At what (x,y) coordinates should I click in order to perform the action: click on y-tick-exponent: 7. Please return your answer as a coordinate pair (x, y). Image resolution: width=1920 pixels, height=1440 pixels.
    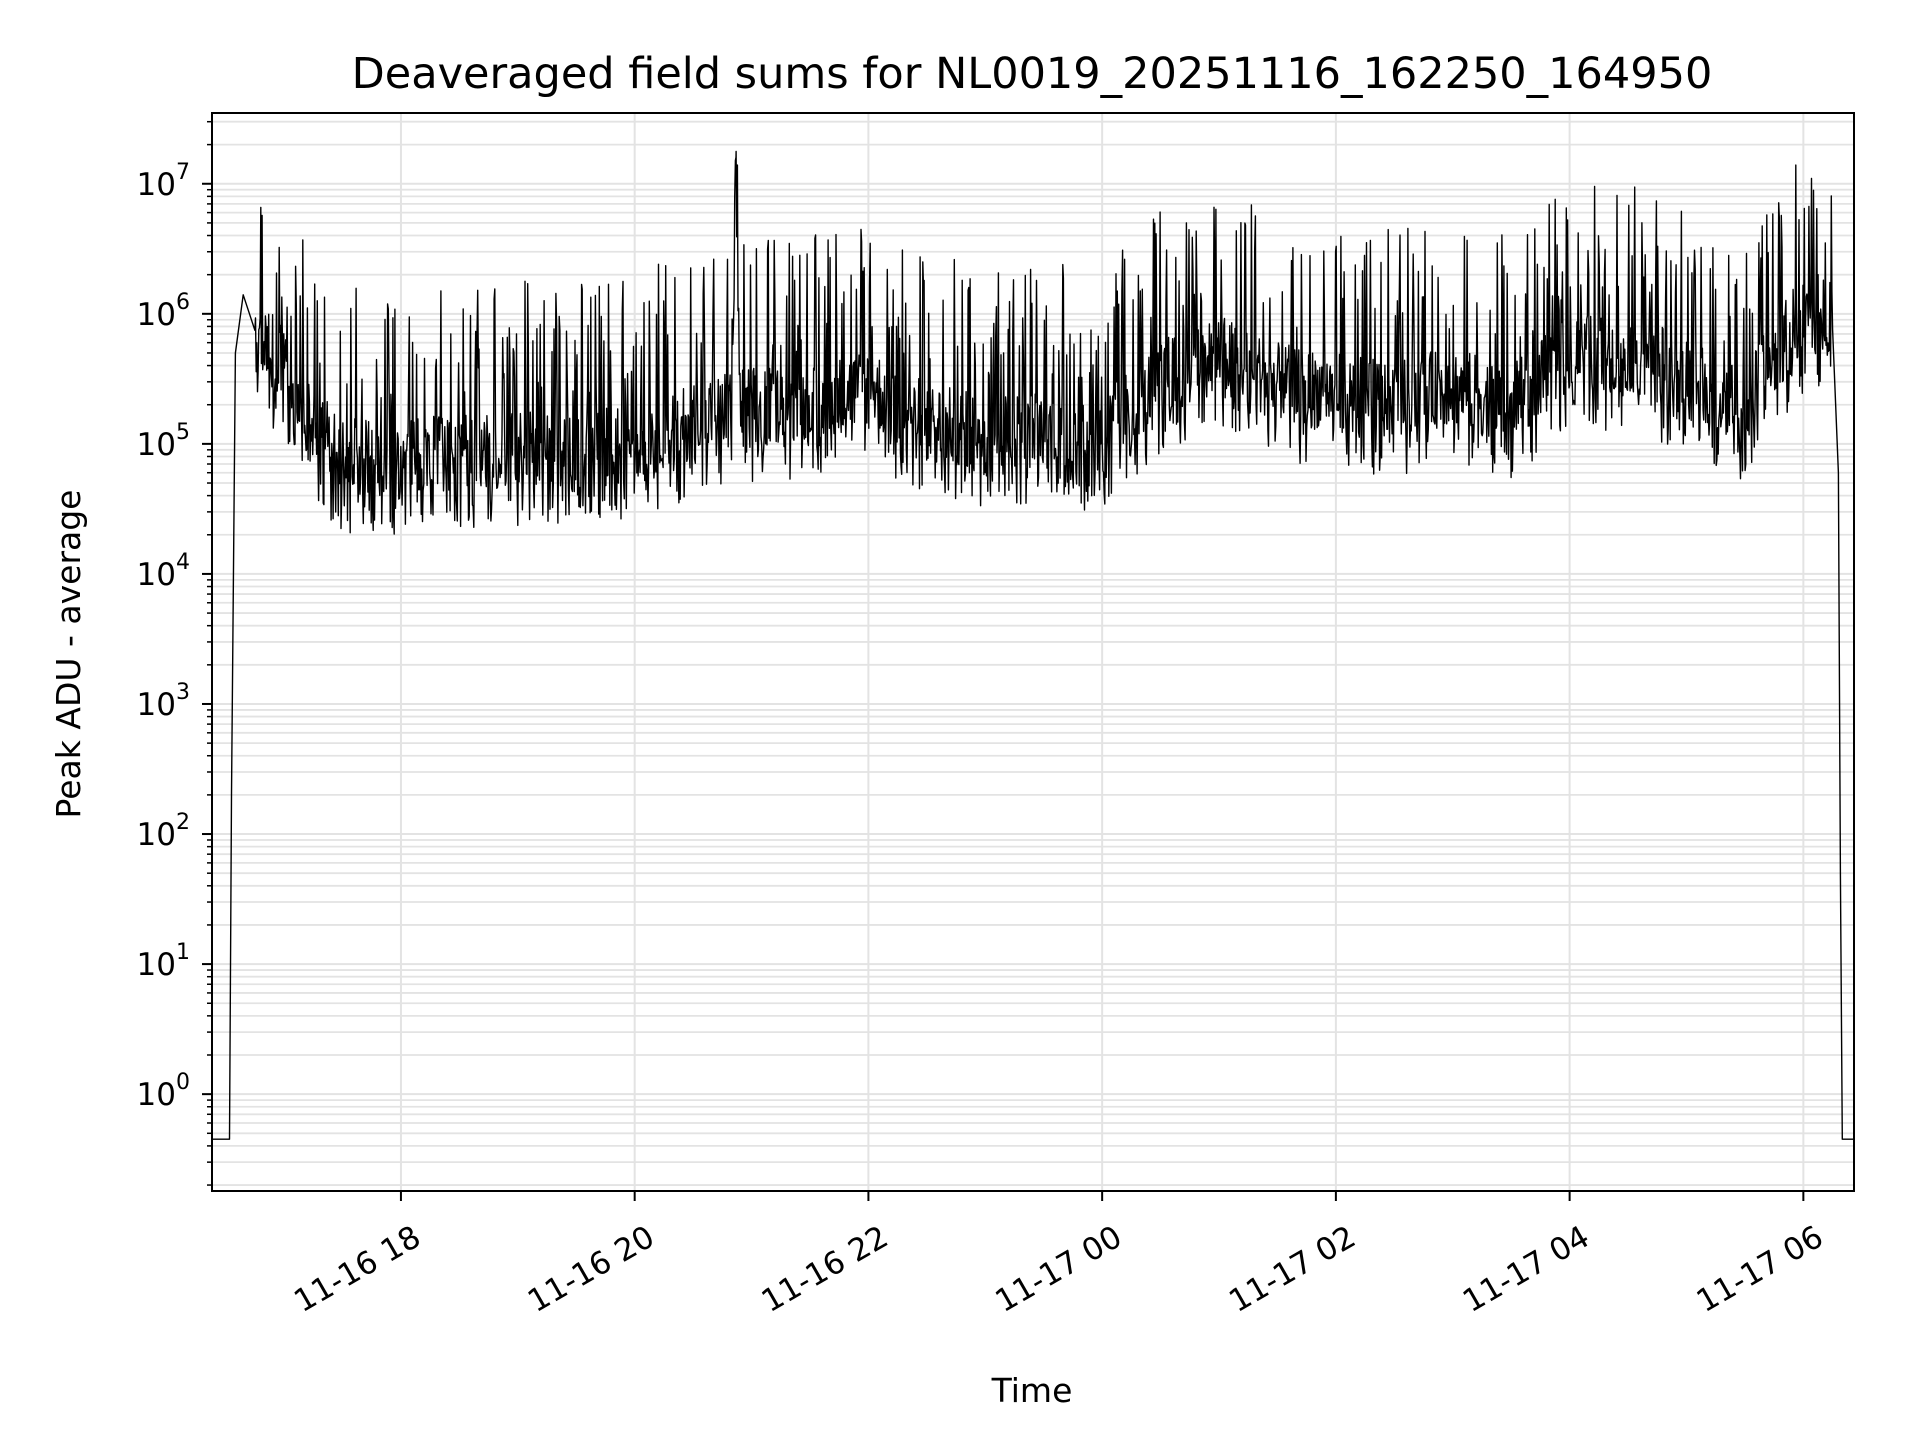
    Looking at the image, I should click on (183, 172).